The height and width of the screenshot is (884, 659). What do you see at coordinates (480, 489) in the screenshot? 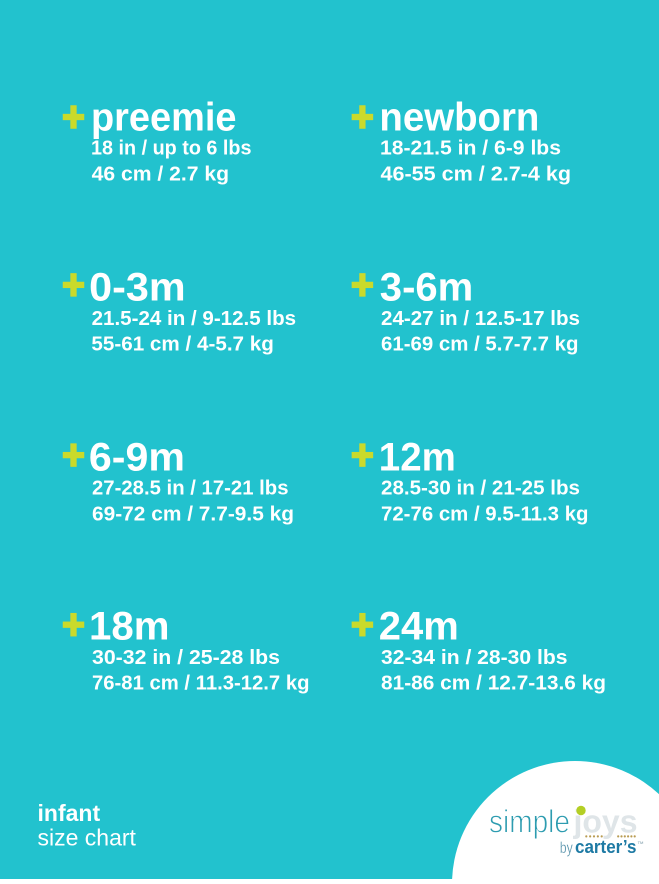
I see `svg-text: 28.5-30 in / 21-25 lbs` at bounding box center [480, 489].